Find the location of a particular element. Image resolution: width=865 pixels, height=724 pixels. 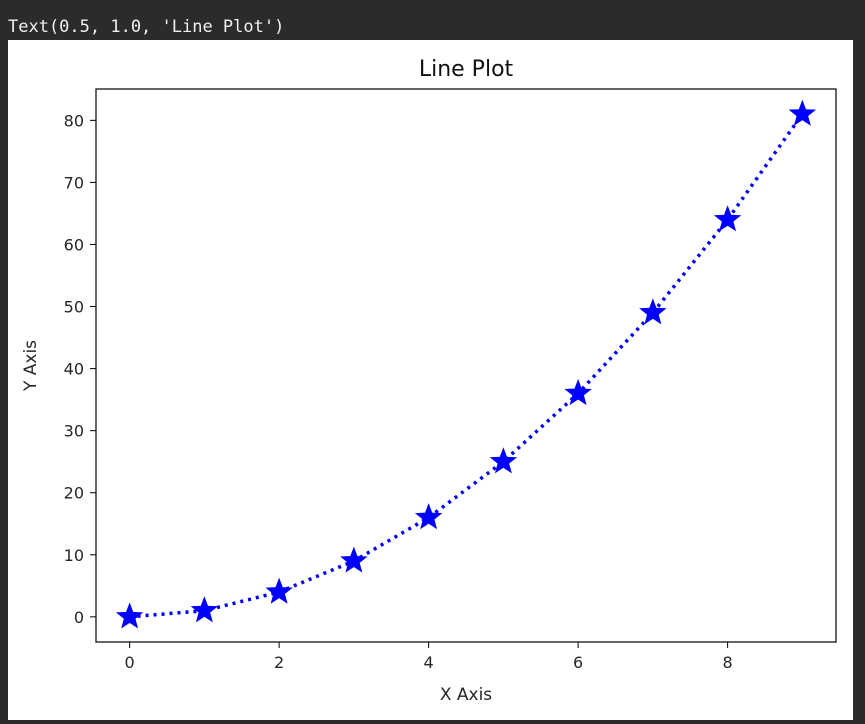

y-tick-label: 50 is located at coordinates (74, 307).